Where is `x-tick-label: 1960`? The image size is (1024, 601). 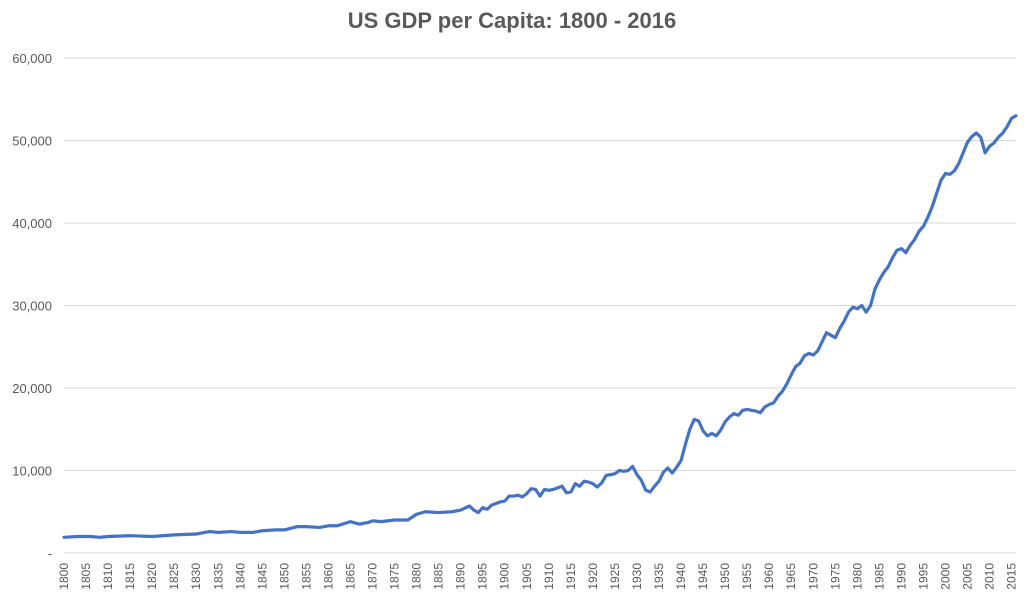
x-tick-label: 1960 is located at coordinates (769, 576).